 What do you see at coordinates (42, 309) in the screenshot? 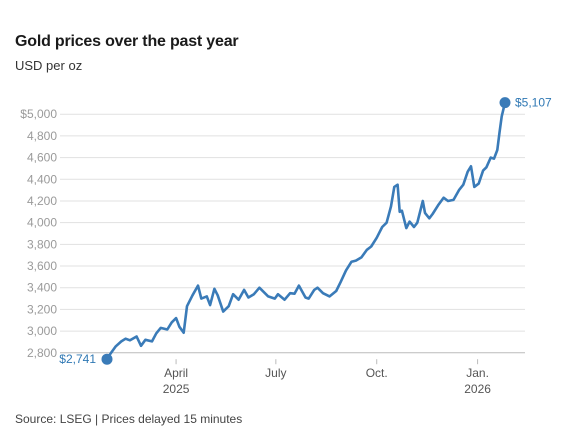
I see `y-tick-label-3200: 3,200` at bounding box center [42, 309].